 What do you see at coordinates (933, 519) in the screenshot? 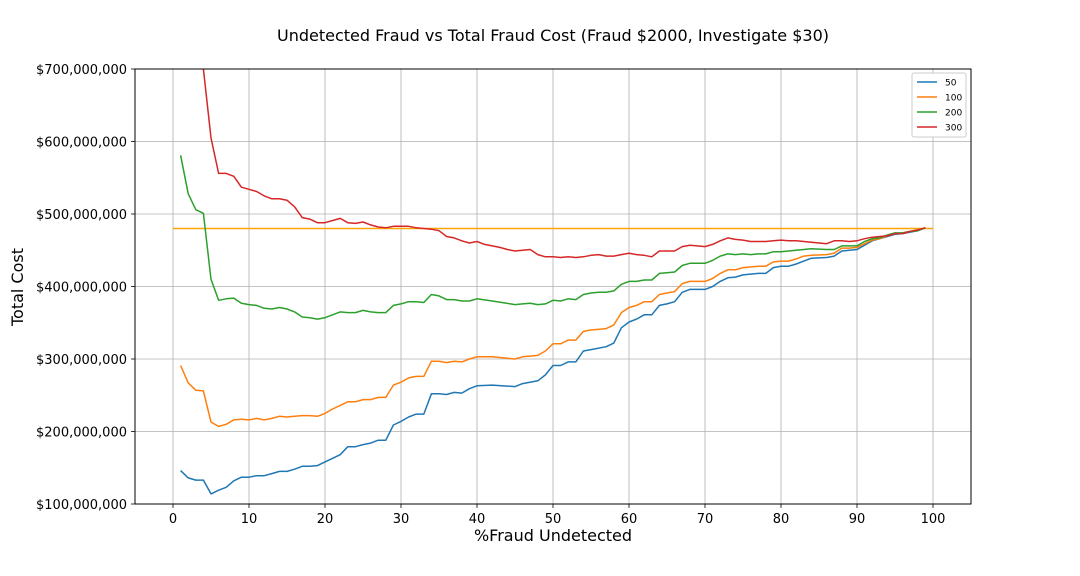
I see `x-tick-label: 100` at bounding box center [933, 519].